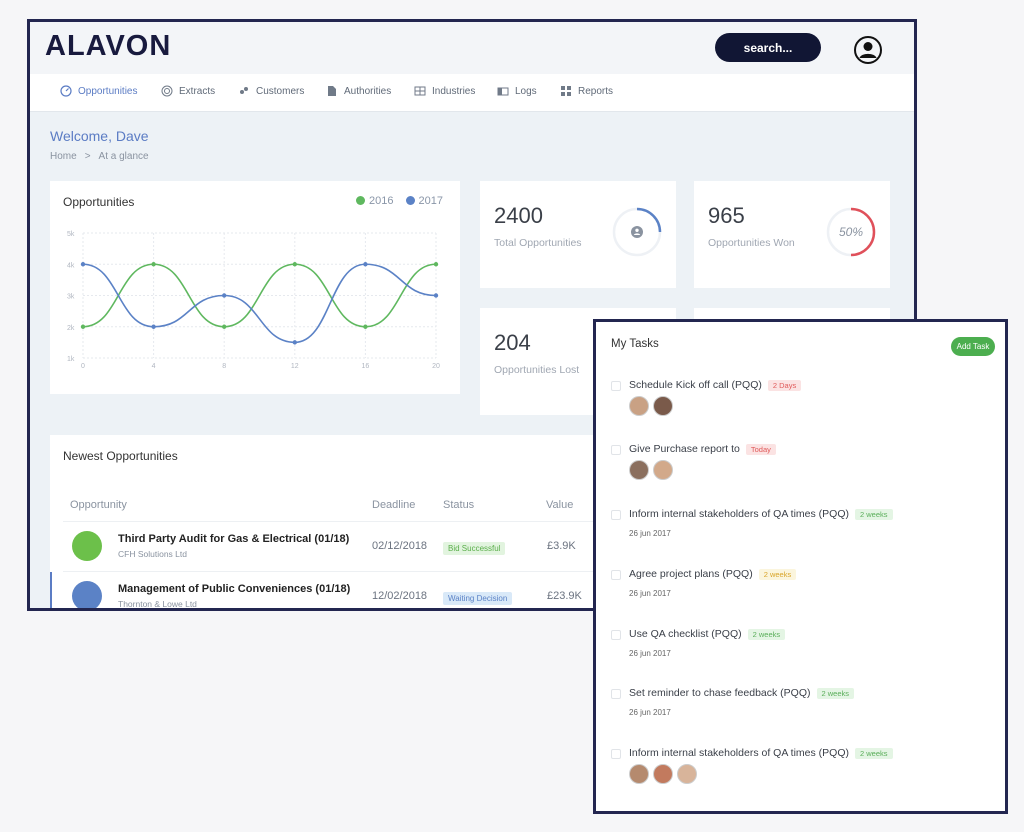  Describe the element at coordinates (474, 548) in the screenshot. I see `status-badge: Bid Successful` at that location.